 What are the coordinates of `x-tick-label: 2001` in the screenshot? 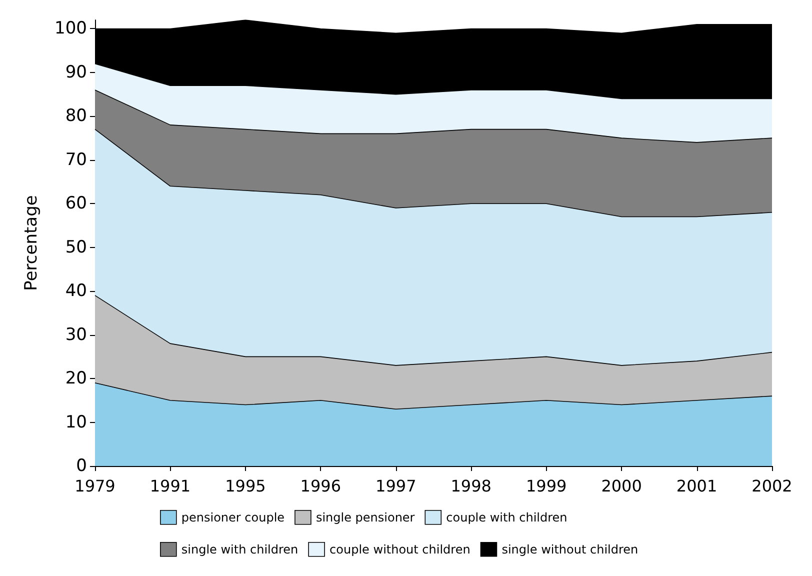 It's located at (697, 486).